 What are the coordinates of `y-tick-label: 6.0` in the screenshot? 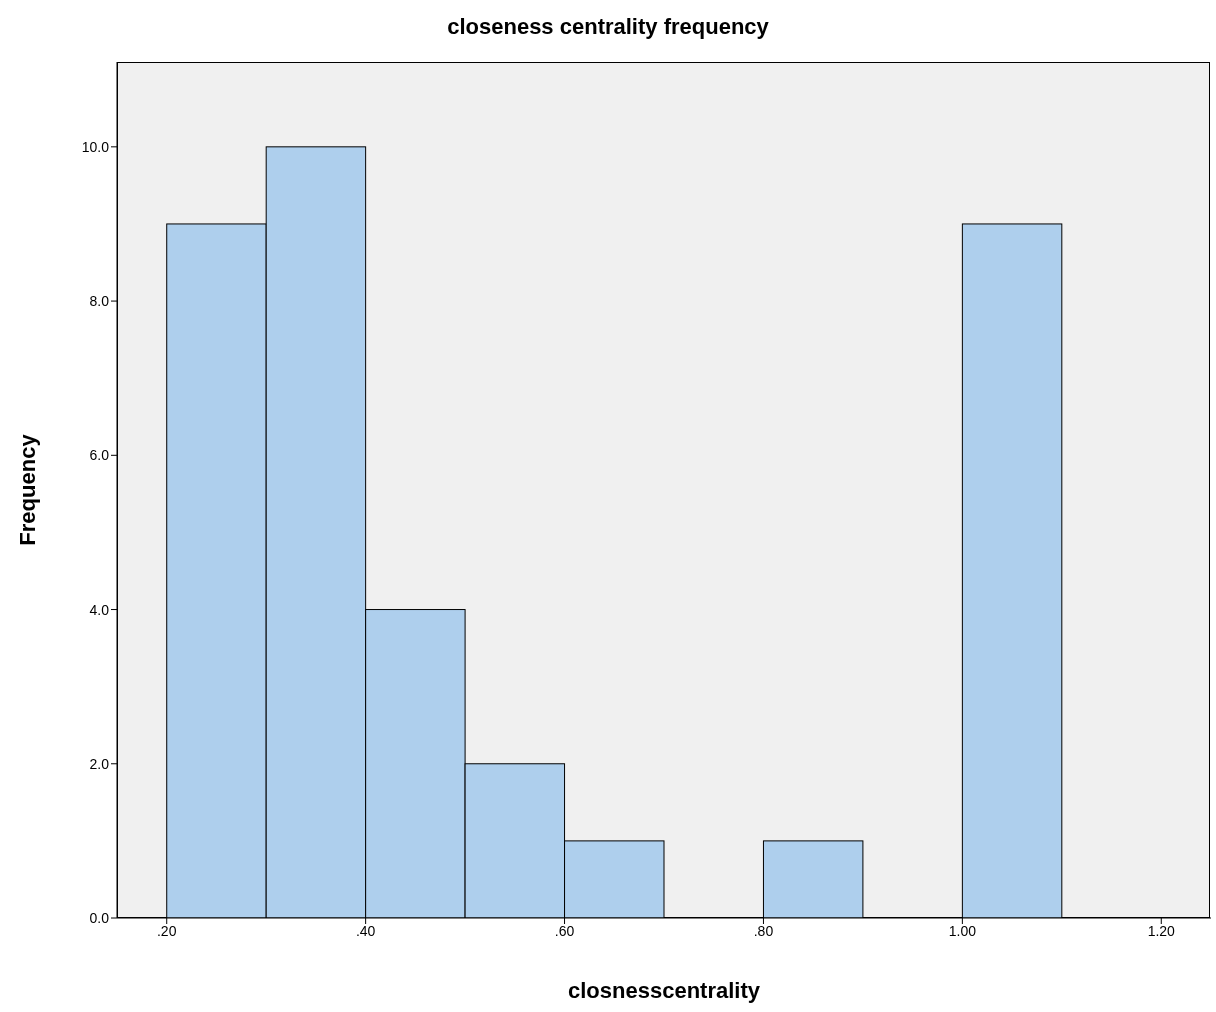 It's located at (99, 455).